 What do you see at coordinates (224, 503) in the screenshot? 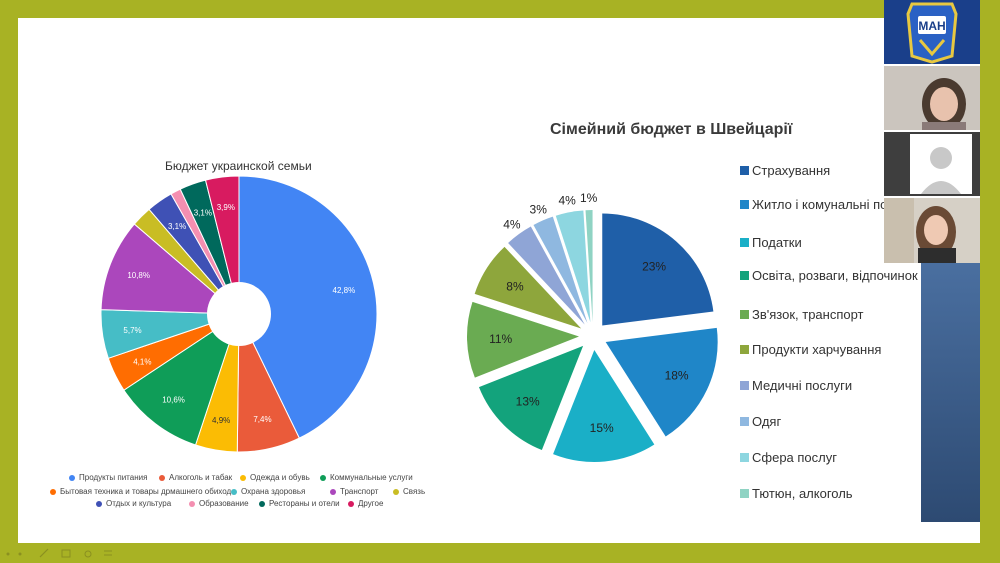
I see `legend-label: Образование` at bounding box center [224, 503].